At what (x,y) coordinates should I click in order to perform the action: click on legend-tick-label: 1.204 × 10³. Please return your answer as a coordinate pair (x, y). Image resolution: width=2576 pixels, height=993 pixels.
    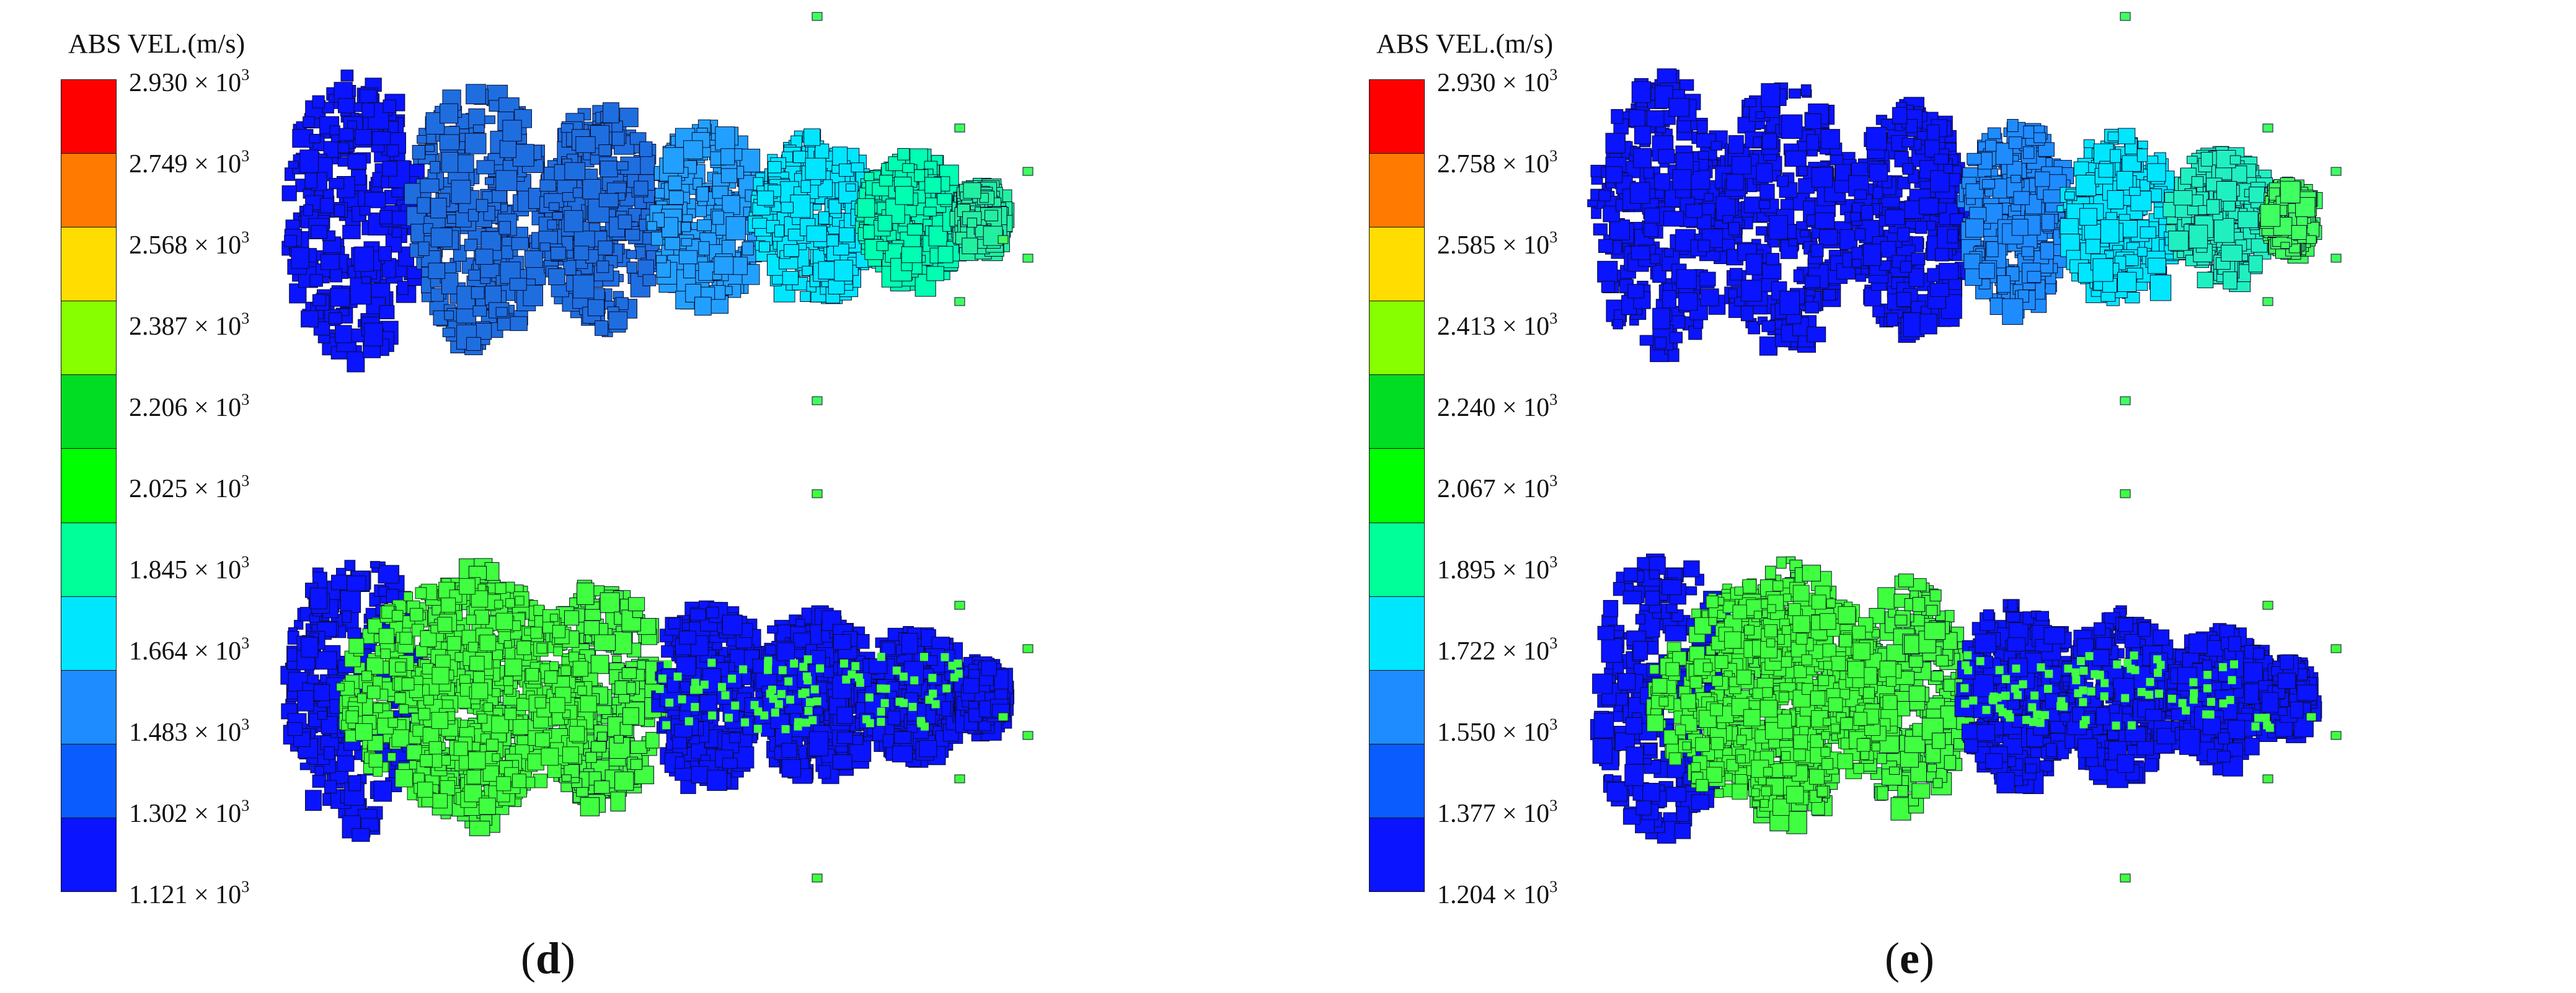
    Looking at the image, I should click on (1498, 893).